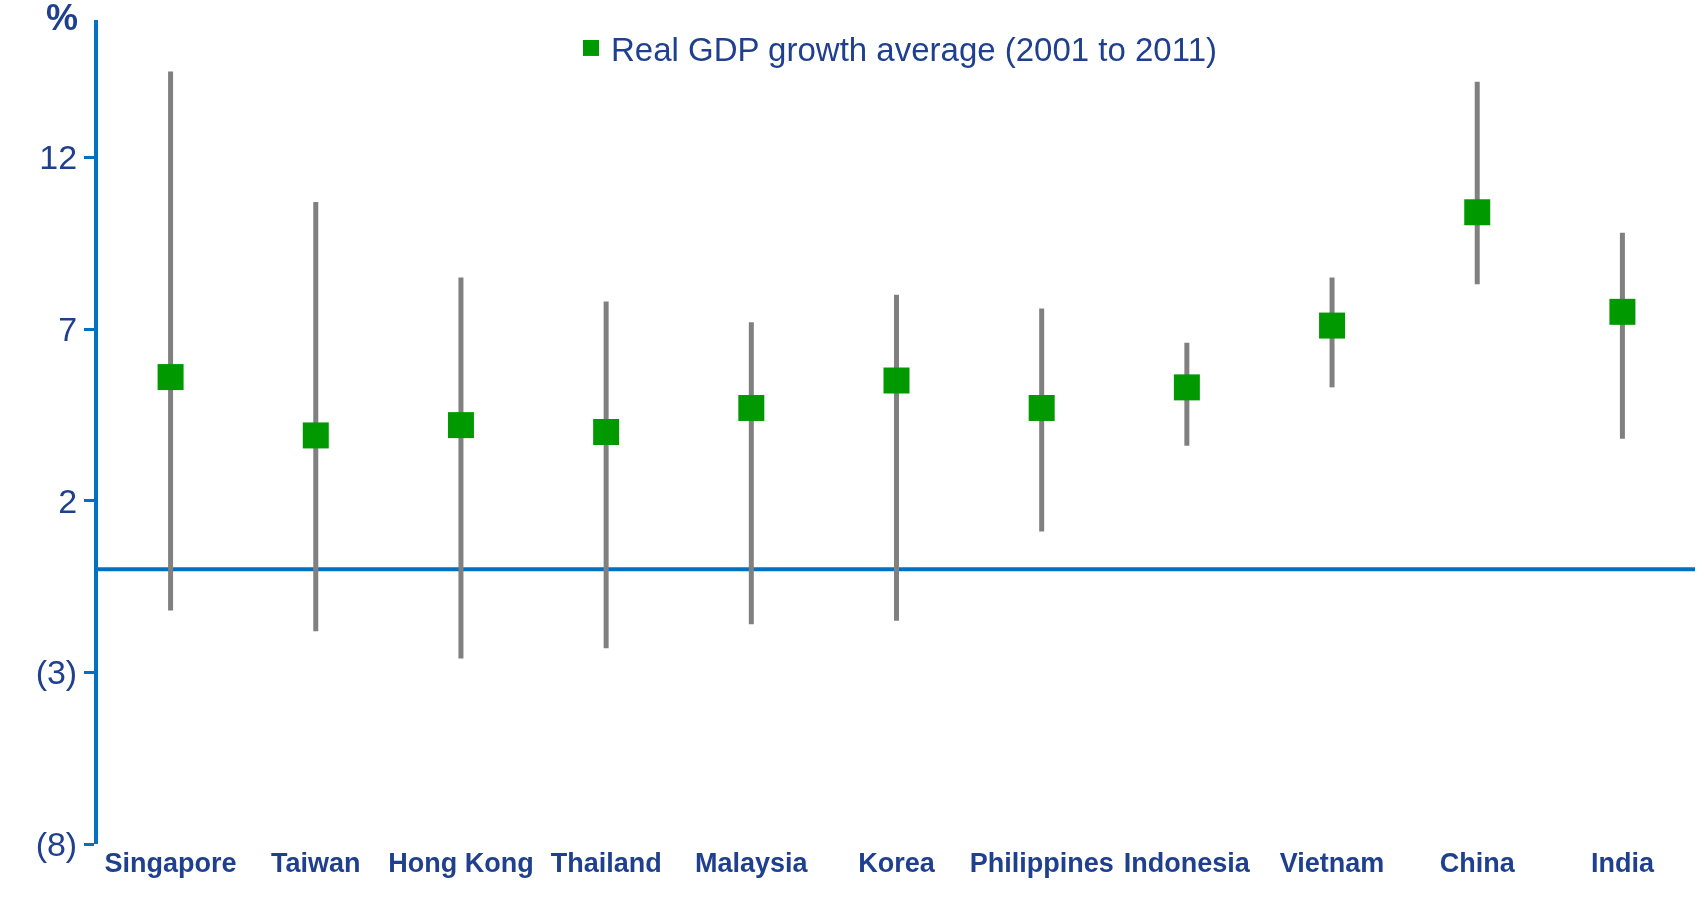  I want to click on x-tick-label: Singapore, so click(170, 863).